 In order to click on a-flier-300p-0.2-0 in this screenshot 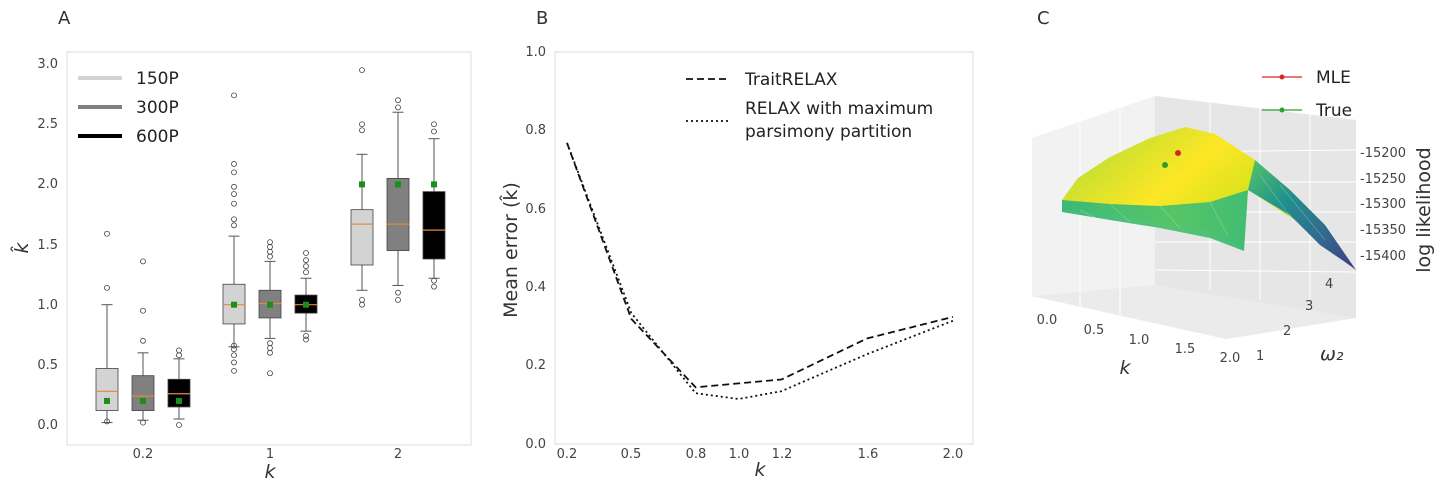, I will do `click(143, 422)`.